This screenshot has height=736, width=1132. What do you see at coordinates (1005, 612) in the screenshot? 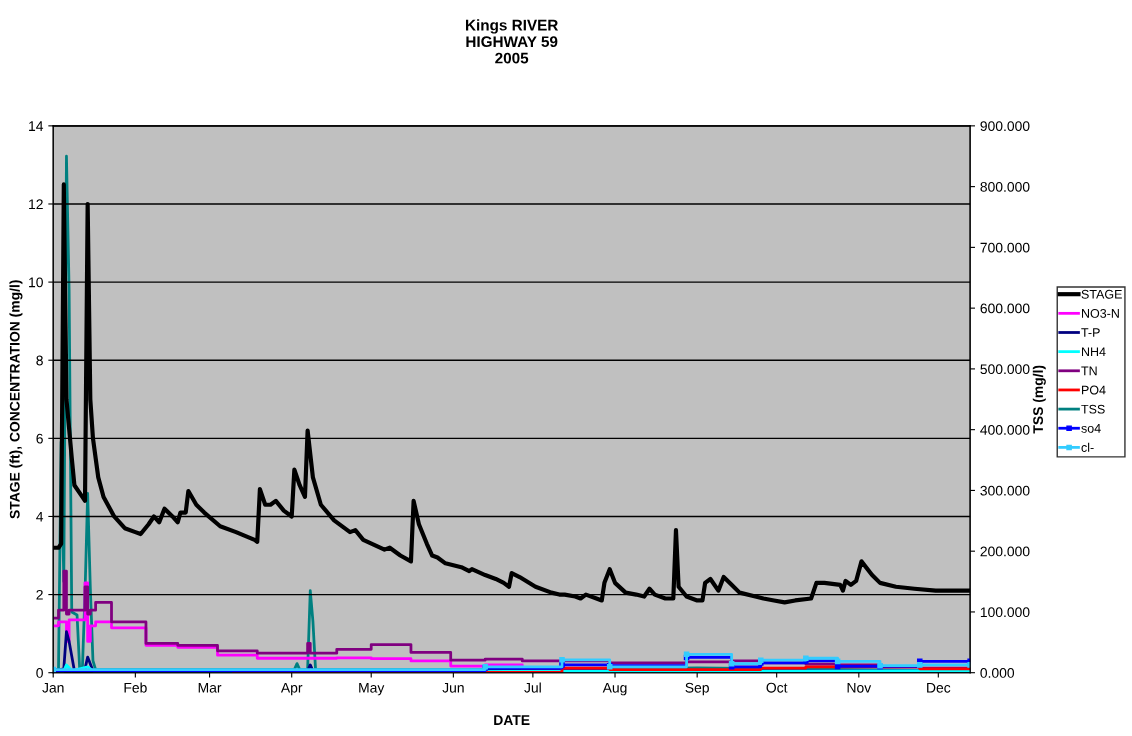
I see `y2-tick-label: 100.000` at bounding box center [1005, 612].